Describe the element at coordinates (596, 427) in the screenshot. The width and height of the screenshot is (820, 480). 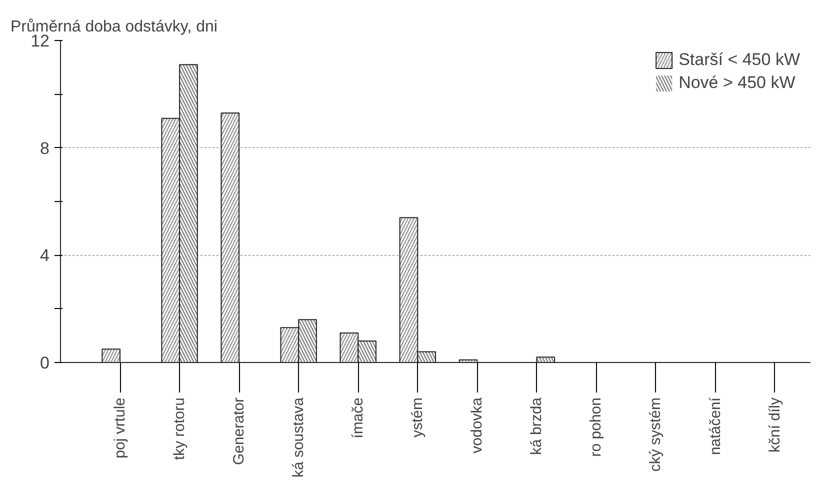
I see `x-tick-label: ro pohon` at that location.